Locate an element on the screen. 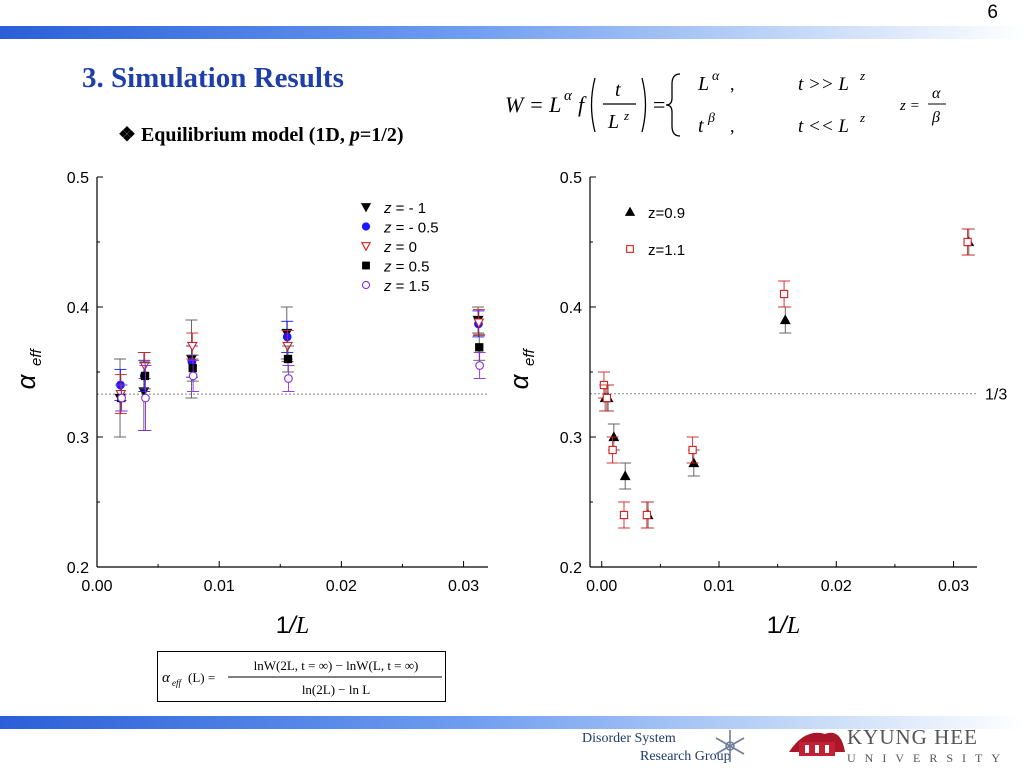 The image size is (1024, 768). legend-label: z = - 0.5 is located at coordinates (411, 228).